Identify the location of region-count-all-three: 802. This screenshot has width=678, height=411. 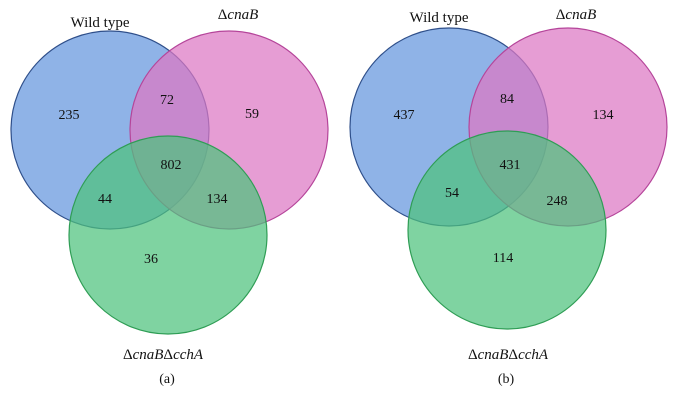
(171, 165).